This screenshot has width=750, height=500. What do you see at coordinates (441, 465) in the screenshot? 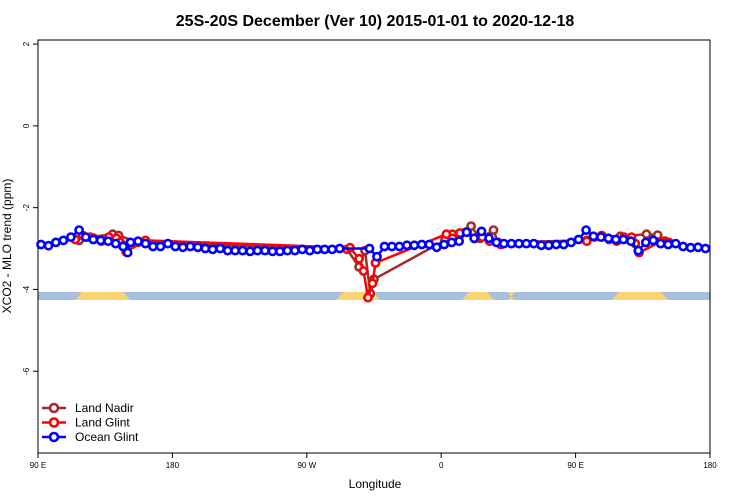
I see `x-tick-label: 0` at bounding box center [441, 465].